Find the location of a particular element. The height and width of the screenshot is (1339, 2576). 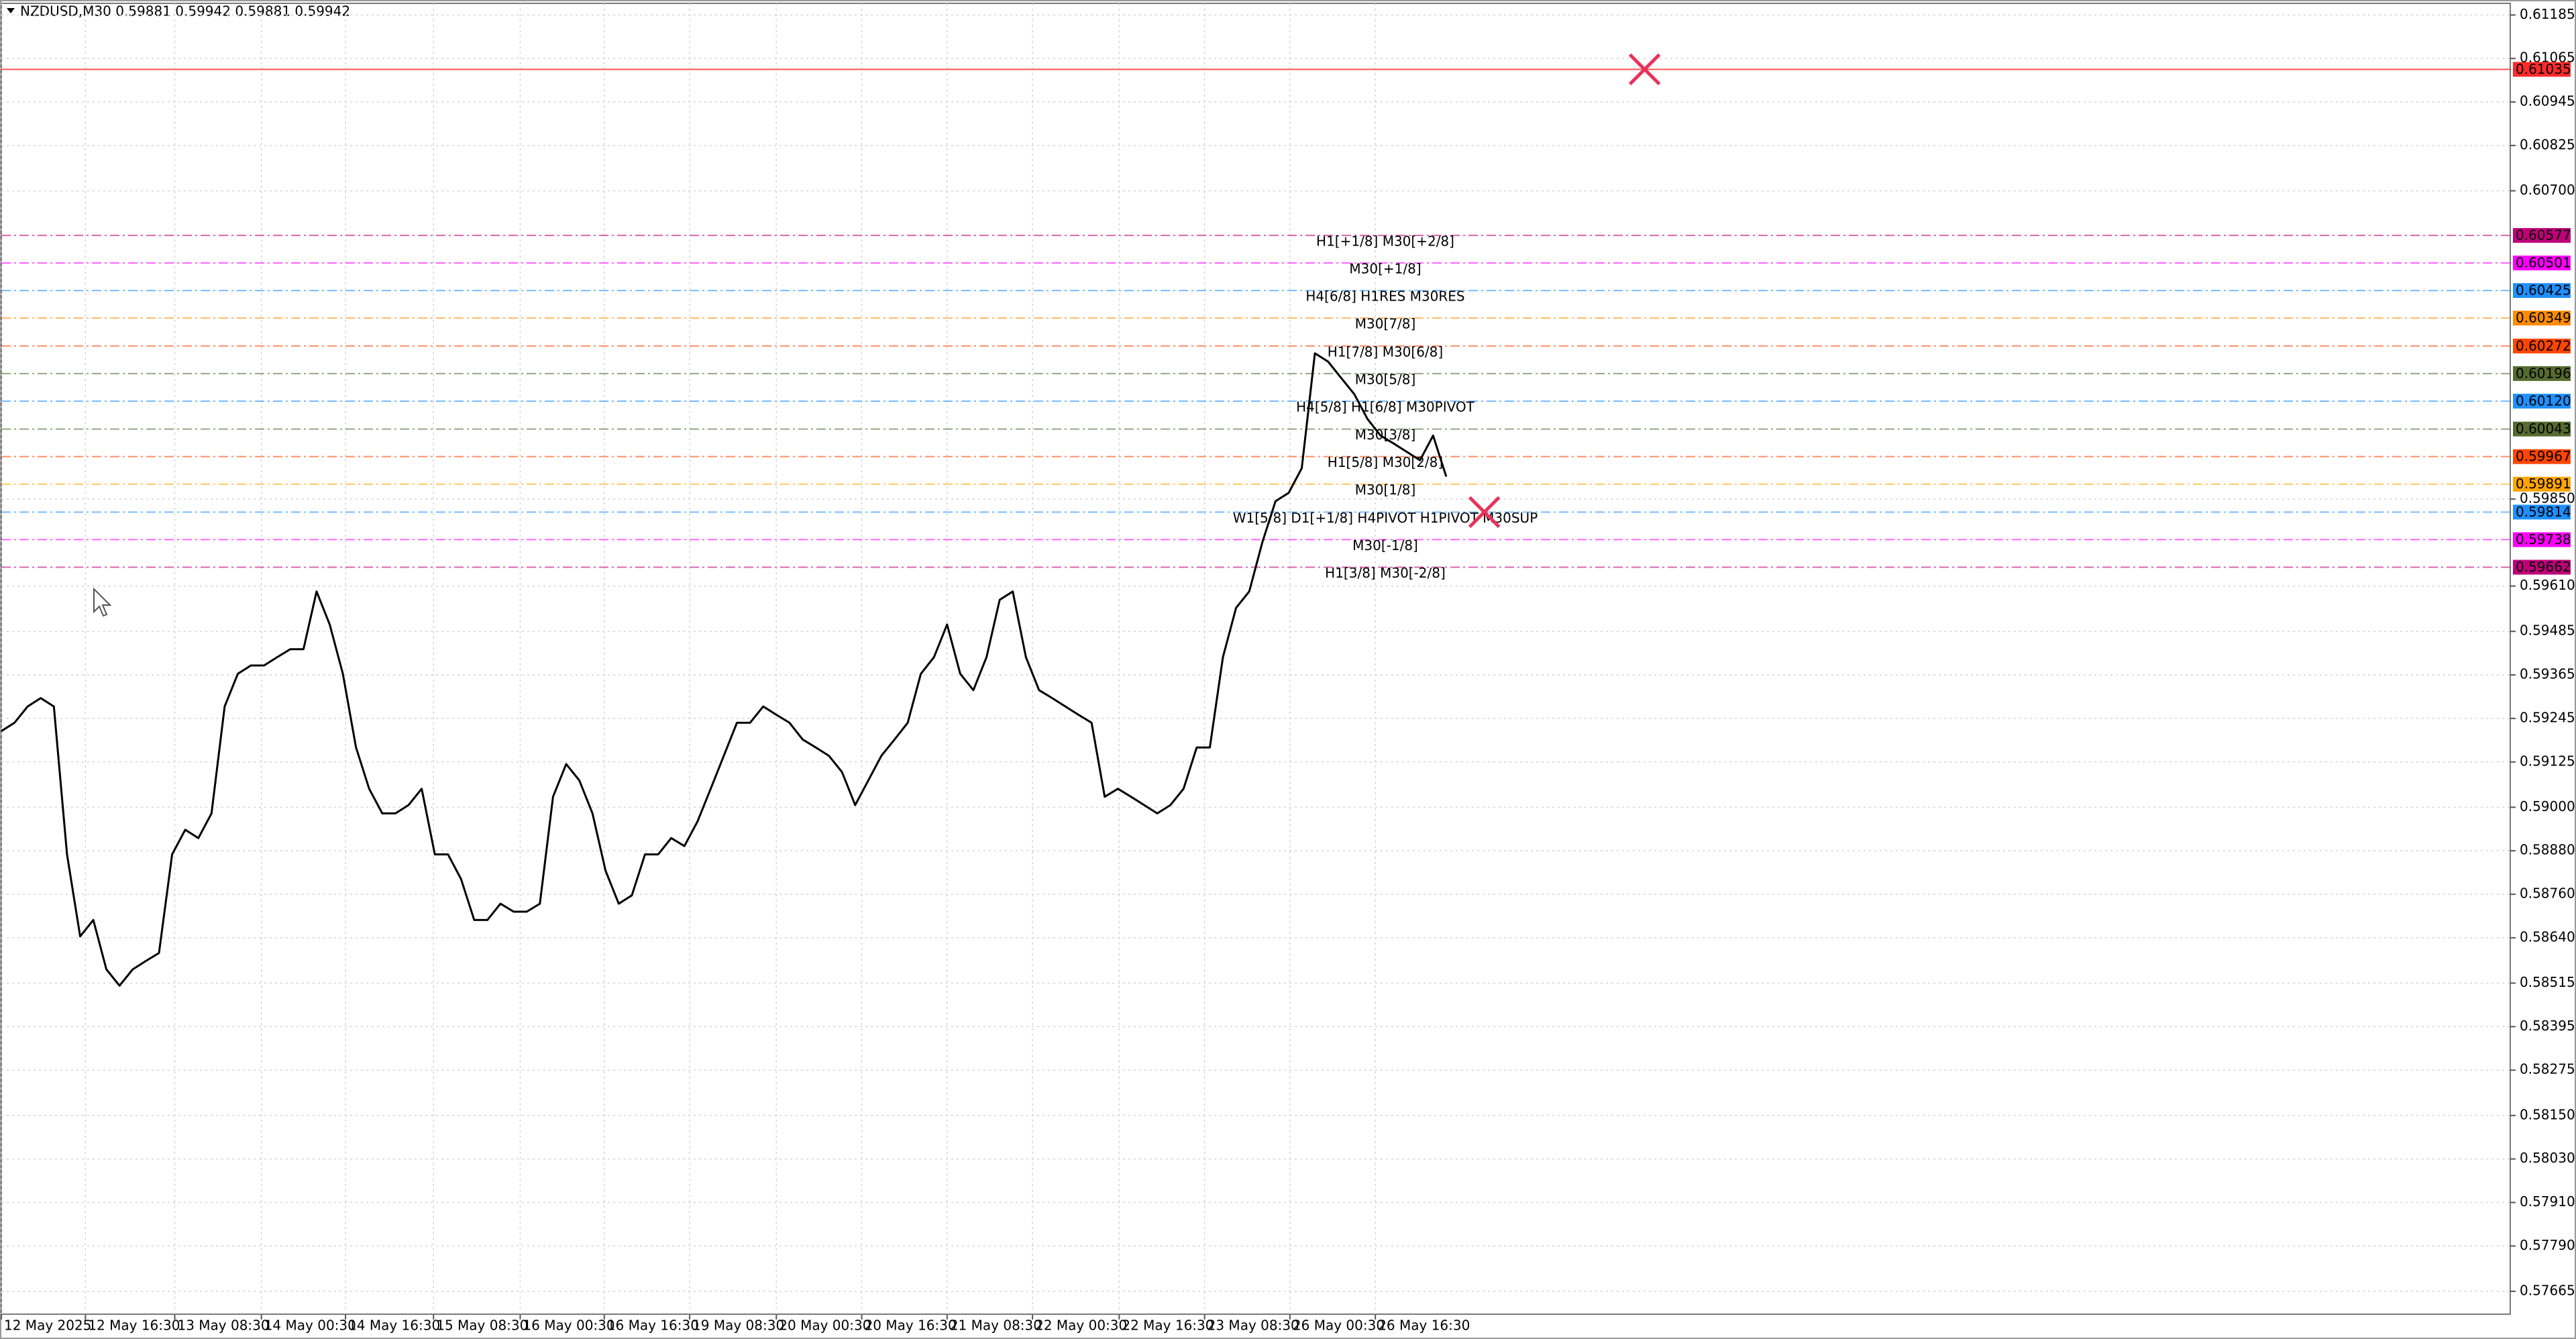

y-tick-label: 0.58030 is located at coordinates (2547, 1158).